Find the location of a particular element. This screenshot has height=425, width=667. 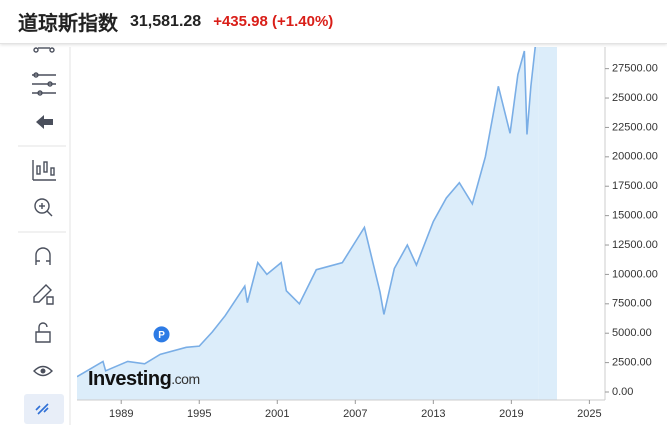

tool-unlock is located at coordinates (43, 332).